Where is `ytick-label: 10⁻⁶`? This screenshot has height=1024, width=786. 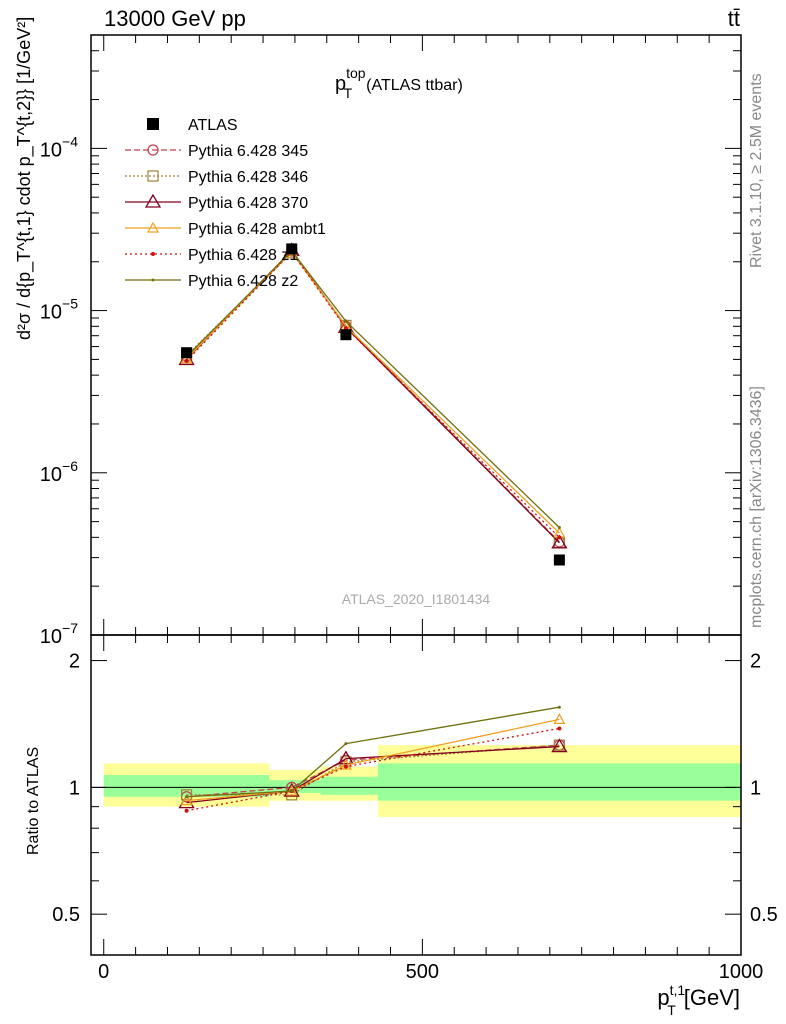 ytick-label: 10⁻⁶ is located at coordinates (59, 472).